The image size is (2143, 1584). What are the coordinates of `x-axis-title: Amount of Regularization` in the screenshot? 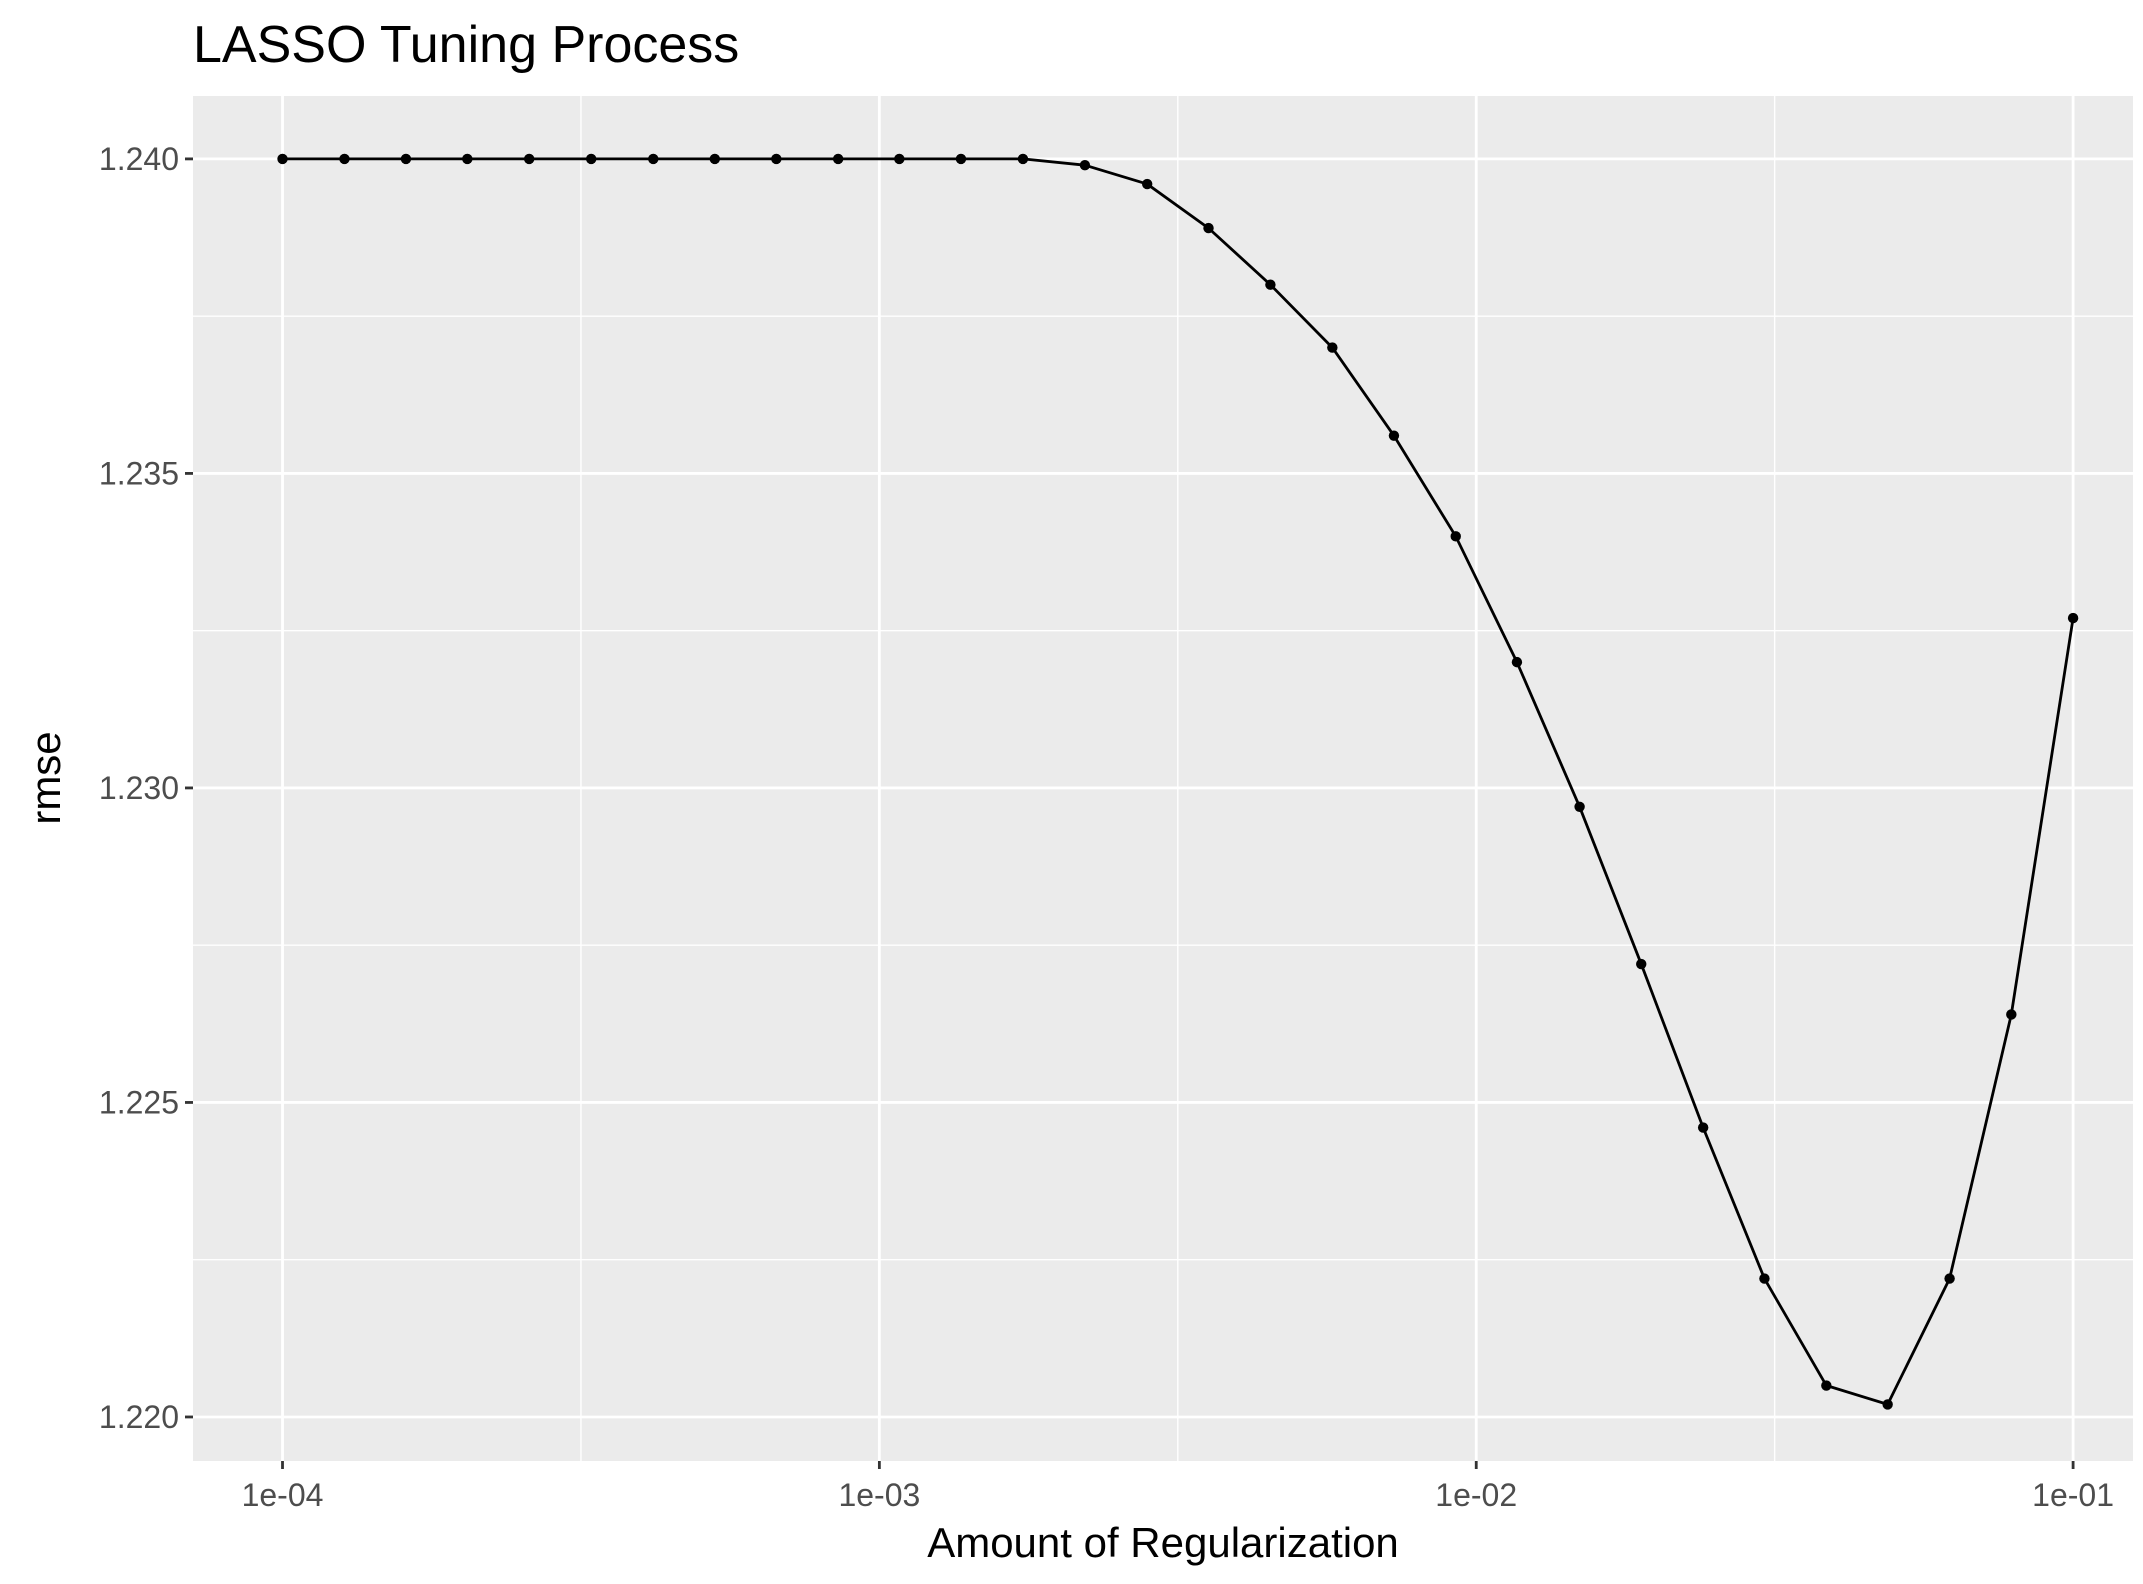 It's located at (1163, 1542).